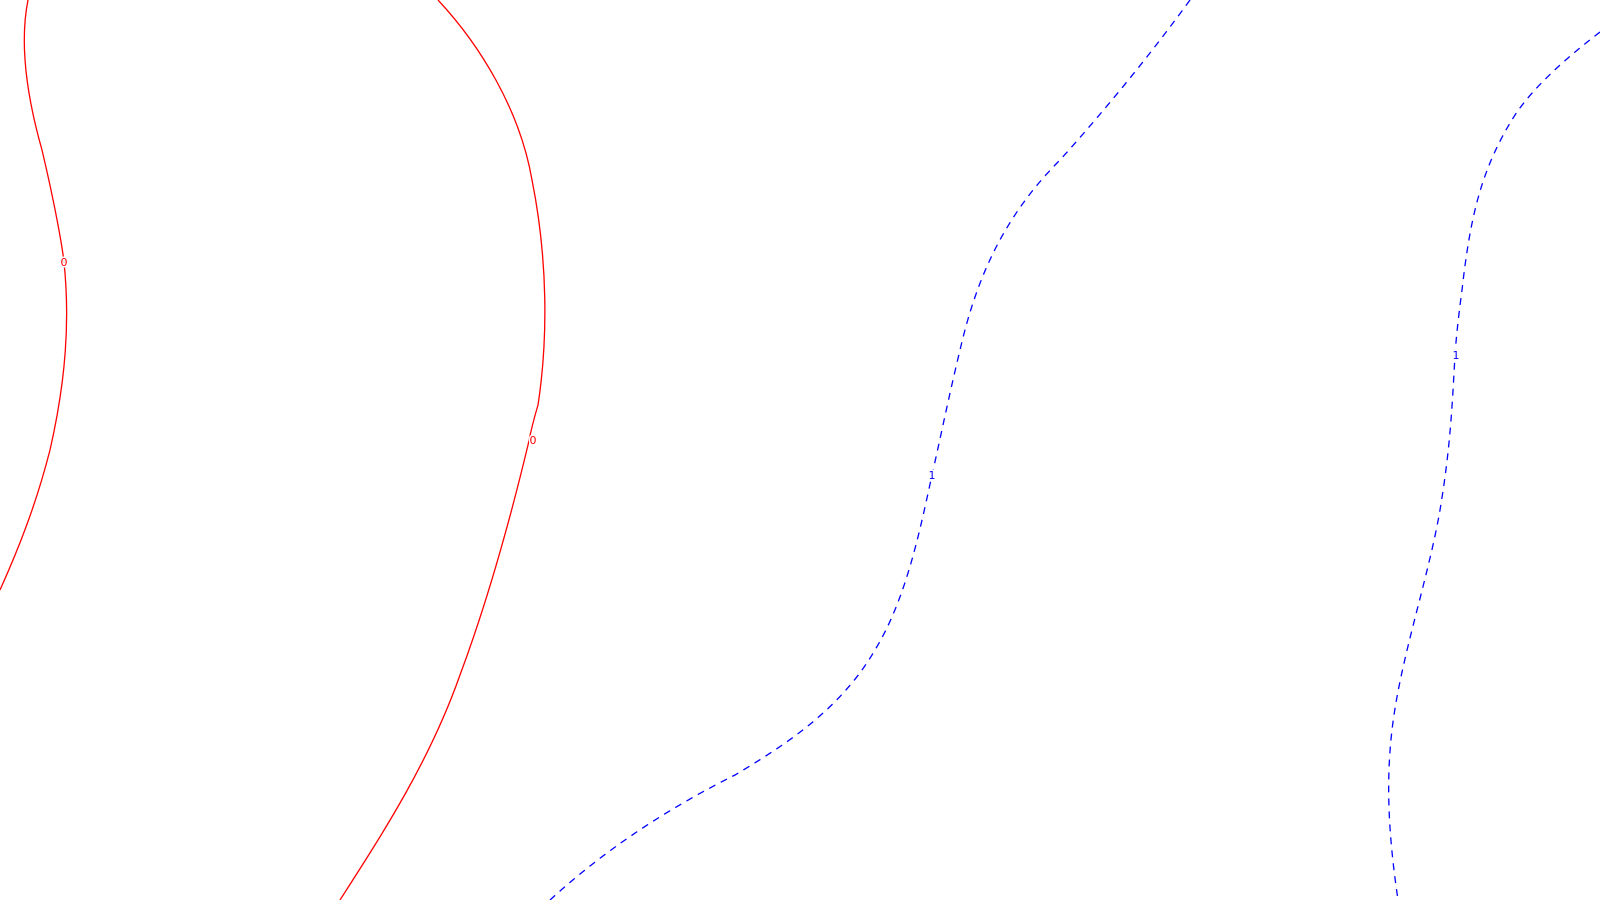 Image resolution: width=1600 pixels, height=900 pixels. Describe the element at coordinates (932, 475) in the screenshot. I see `contour-label-one-middle: 1` at that location.